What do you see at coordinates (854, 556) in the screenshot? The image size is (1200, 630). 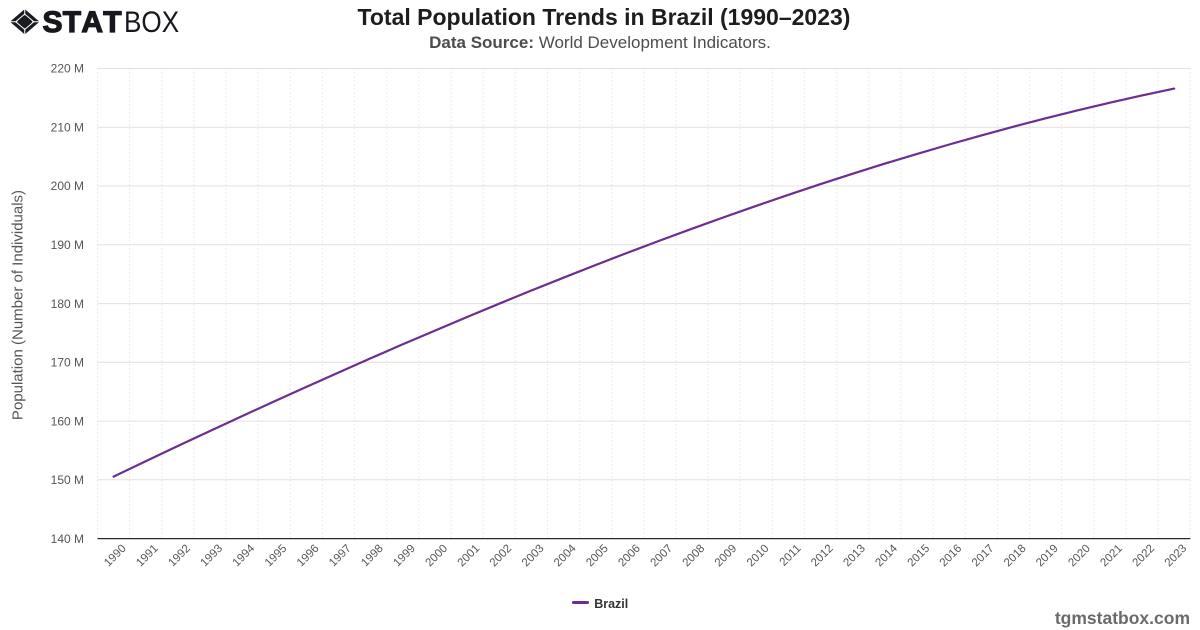 I see `svg-text: 2013` at bounding box center [854, 556].